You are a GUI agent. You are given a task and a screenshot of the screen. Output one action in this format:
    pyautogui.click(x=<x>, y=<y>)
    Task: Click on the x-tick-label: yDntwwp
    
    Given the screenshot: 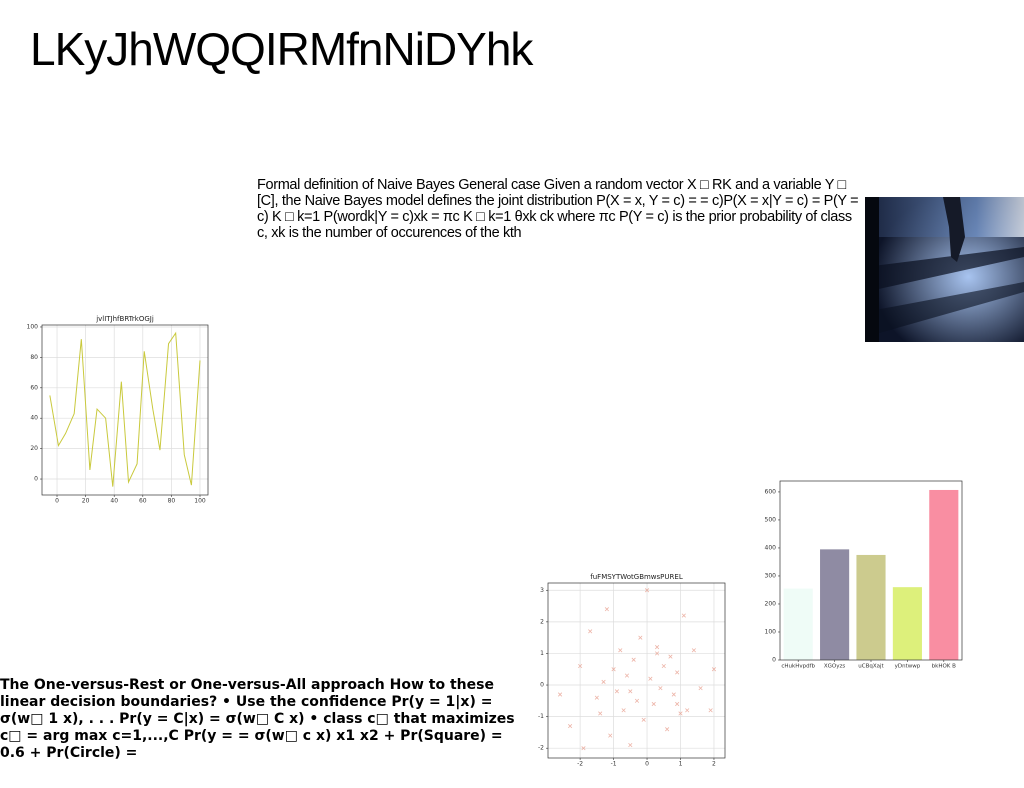 What is the action you would take?
    pyautogui.click(x=908, y=667)
    